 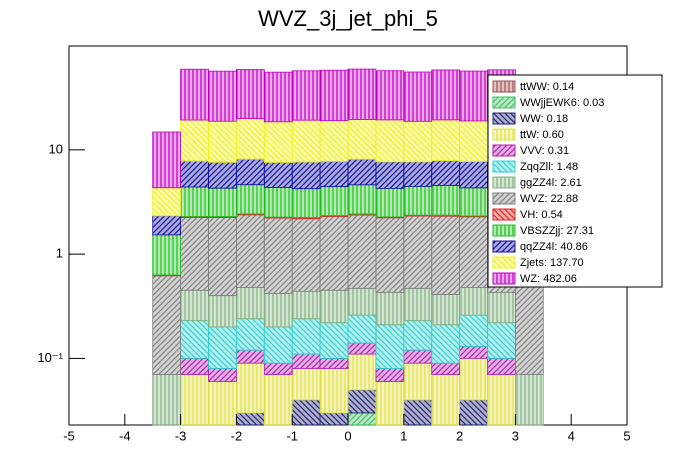 What do you see at coordinates (403, 435) in the screenshot?
I see `x-tick-label: 1` at bounding box center [403, 435].